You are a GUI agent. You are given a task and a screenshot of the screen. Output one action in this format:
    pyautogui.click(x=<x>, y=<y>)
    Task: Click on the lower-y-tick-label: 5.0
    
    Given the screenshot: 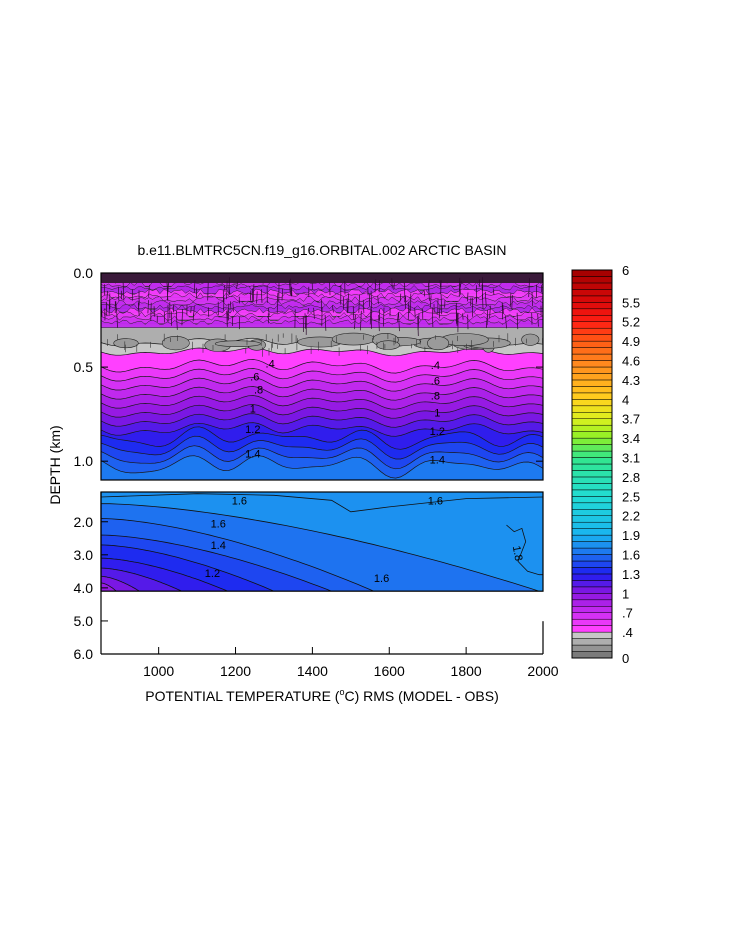 What is the action you would take?
    pyautogui.click(x=84, y=621)
    